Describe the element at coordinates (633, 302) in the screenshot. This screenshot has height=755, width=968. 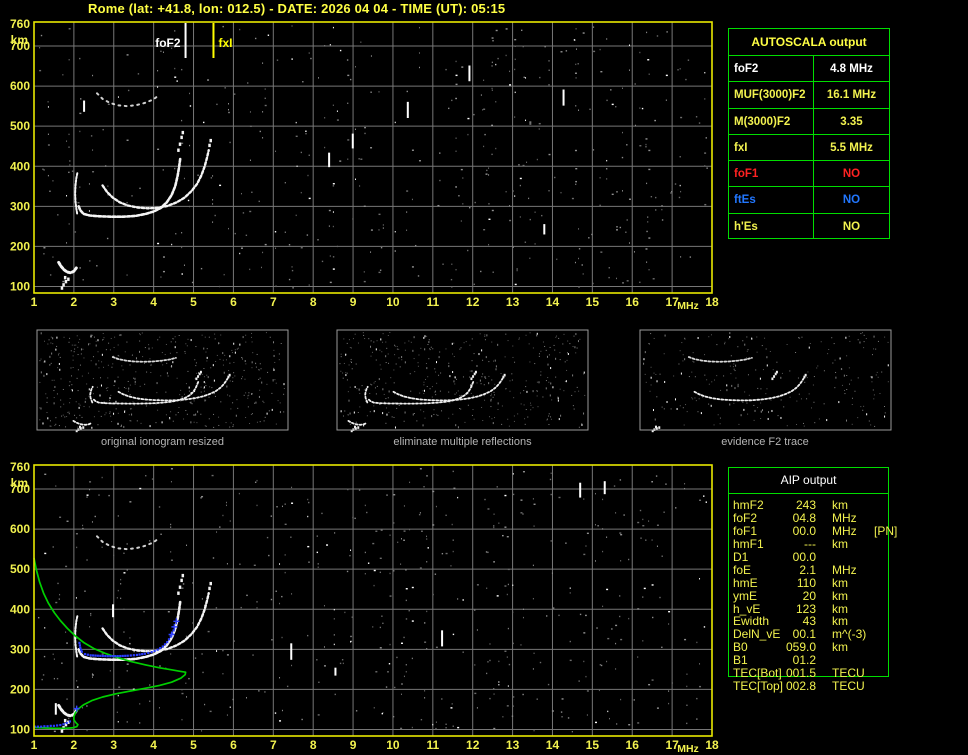
I see `x-tick-label: 16` at that location.